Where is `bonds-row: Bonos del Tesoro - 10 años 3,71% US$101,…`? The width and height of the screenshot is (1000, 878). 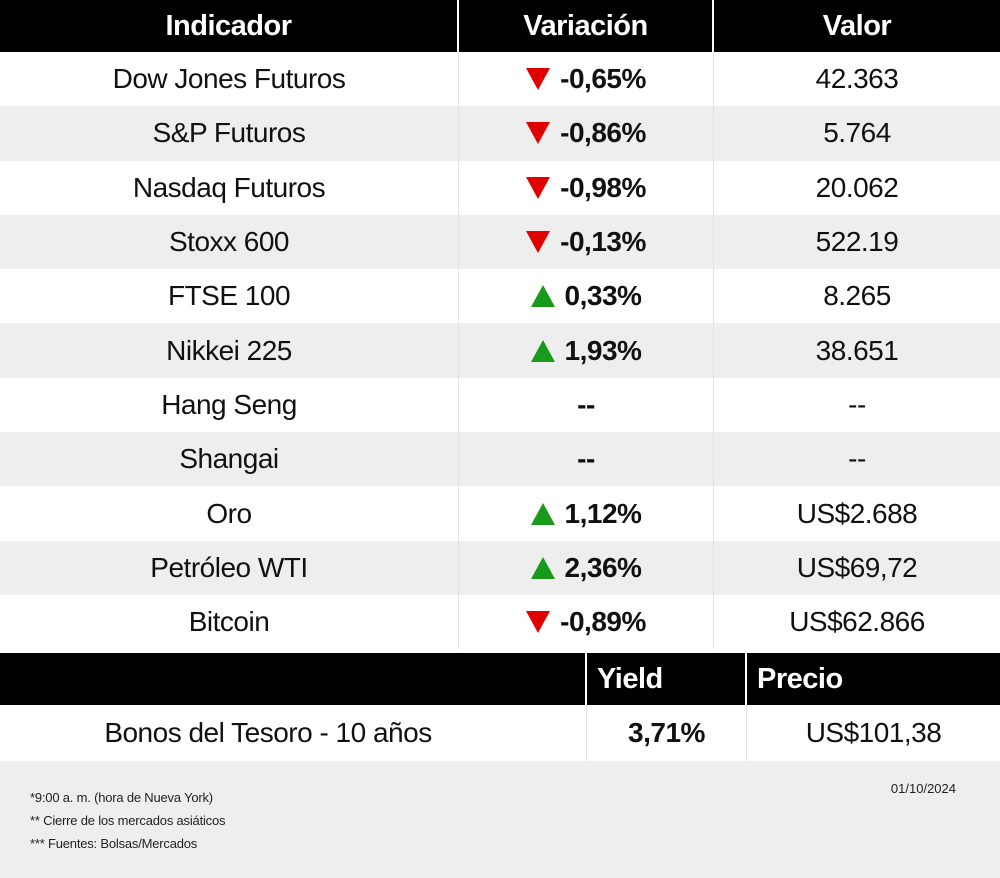 bonds-row: Bonos del Tesoro - 10 años 3,71% US$101,… is located at coordinates (500, 733).